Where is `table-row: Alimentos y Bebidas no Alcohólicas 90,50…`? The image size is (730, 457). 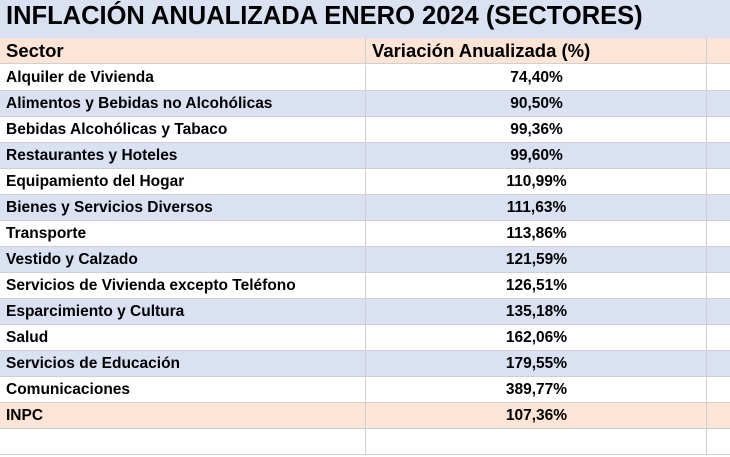
table-row: Alimentos y Bebidas no Alcohólicas 90,50… is located at coordinates (365, 104).